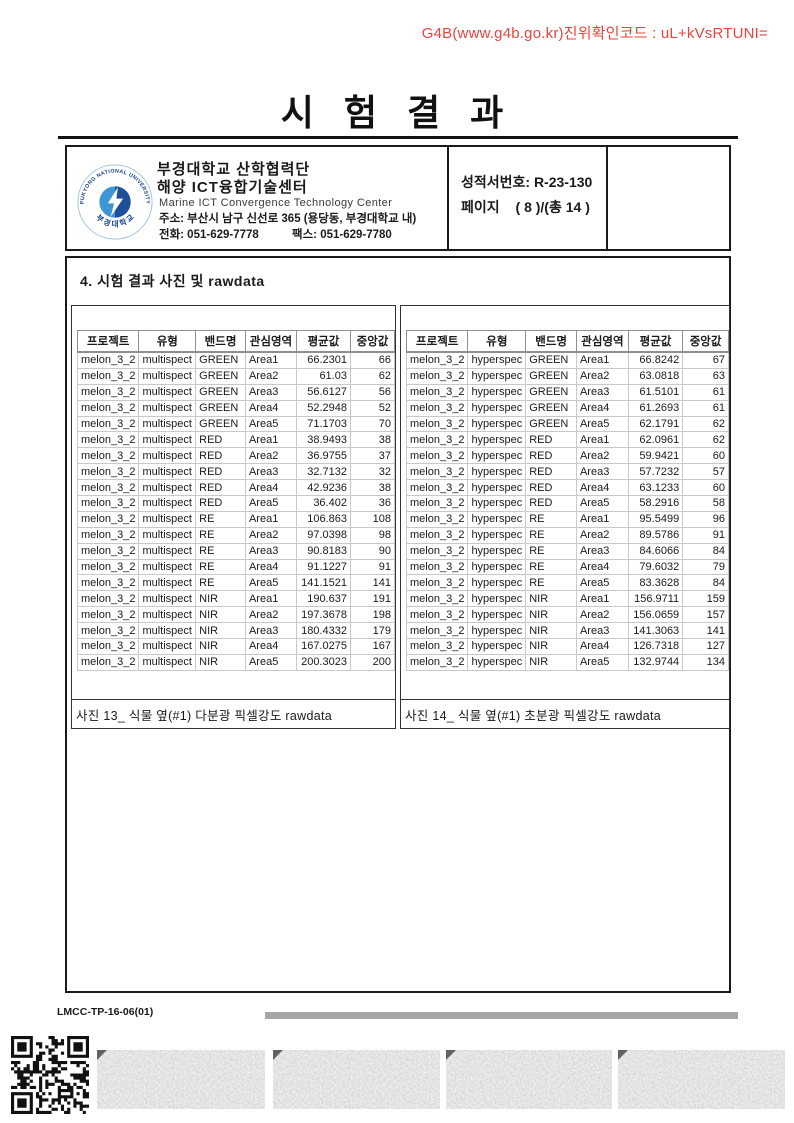 The image size is (794, 1123). I want to click on org-name-english: Marine ICT Convergence Technology Center, so click(276, 203).